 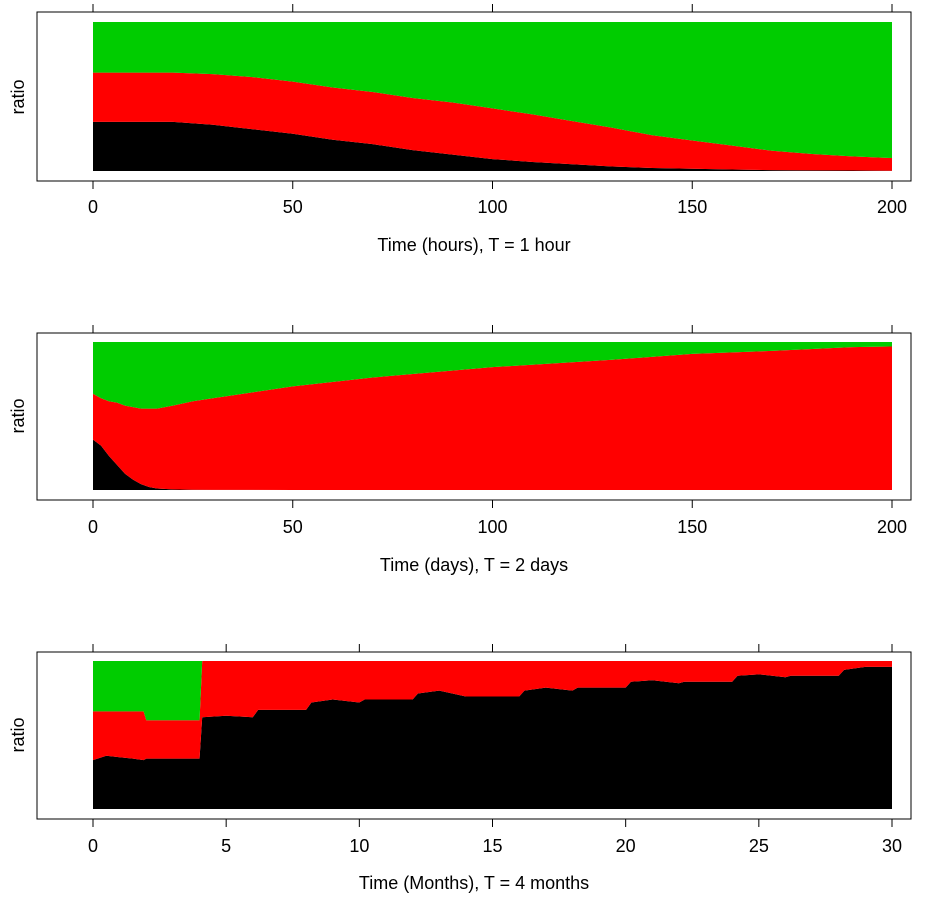 I want to click on x-axis-title: Time (Months), T = 4 months, so click(x=474, y=883).